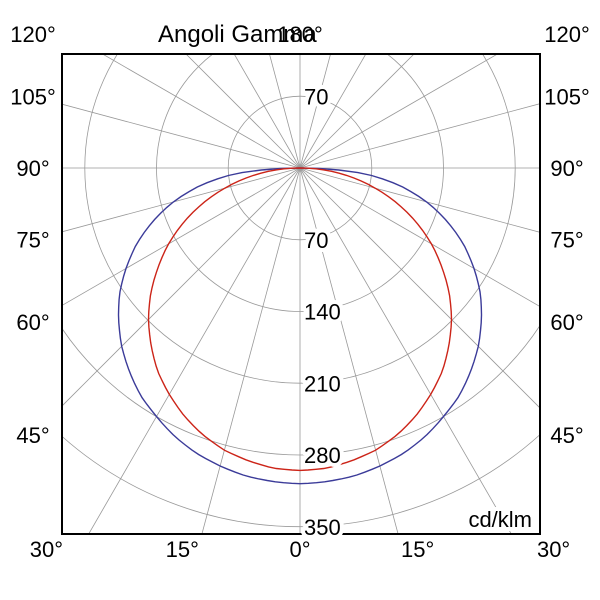 The width and height of the screenshot is (600, 600). What do you see at coordinates (322, 455) in the screenshot?
I see `radial-tick-label: 280` at bounding box center [322, 455].